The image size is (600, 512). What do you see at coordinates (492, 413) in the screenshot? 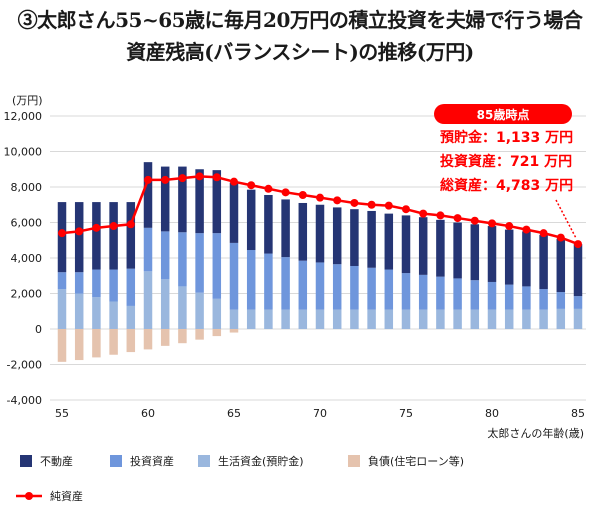
I see `x-tick-label: 80` at bounding box center [492, 413].